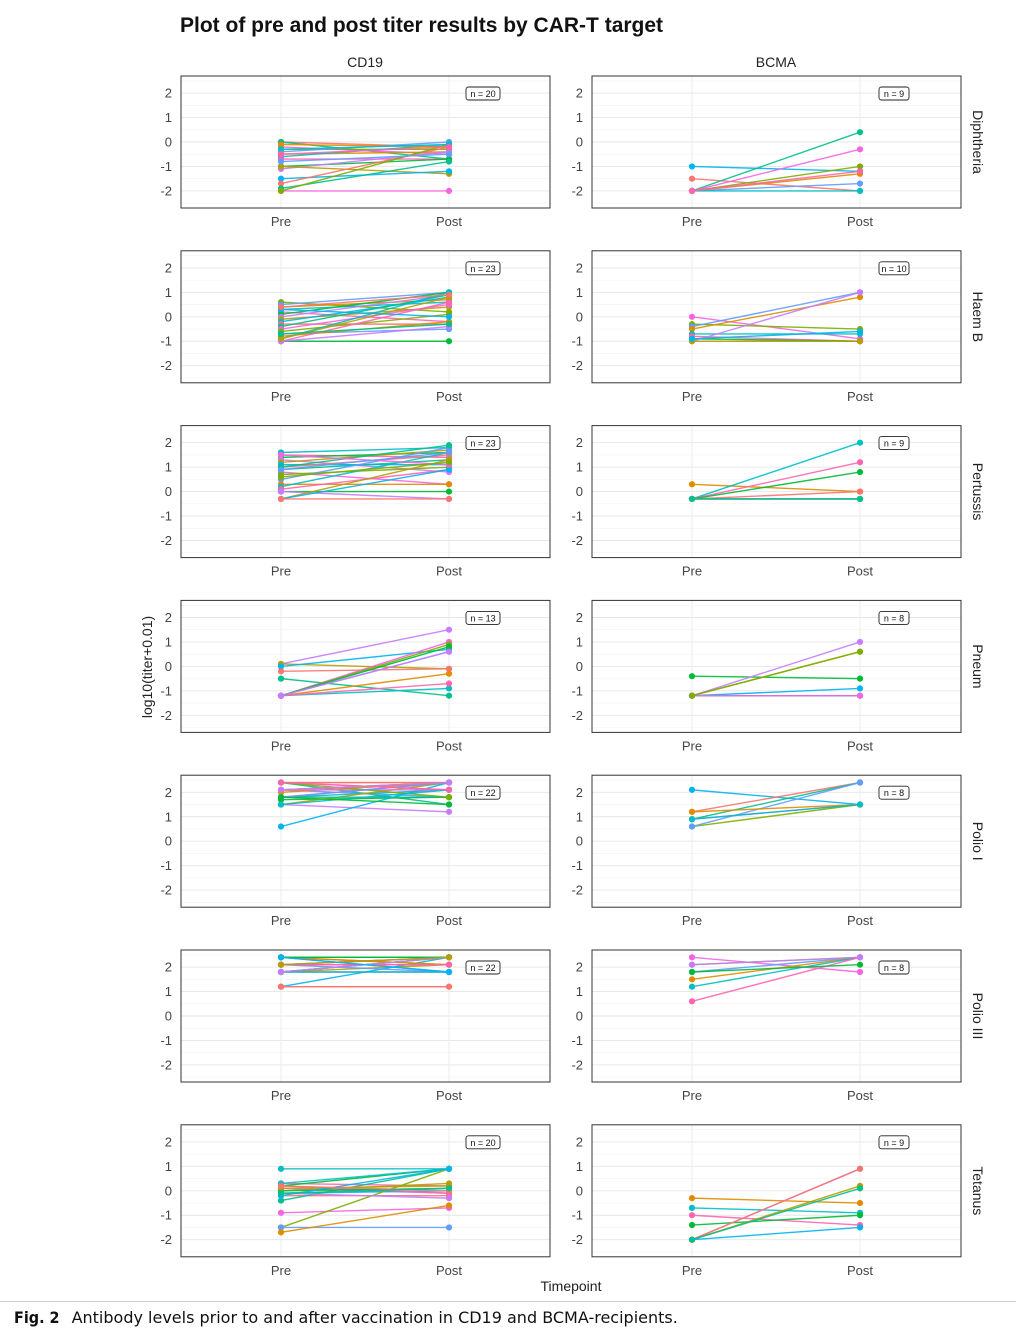 This screenshot has width=1016, height=1338. Describe the element at coordinates (978, 841) in the screenshot. I see `row-strip-polio-i: Polio I` at that location.